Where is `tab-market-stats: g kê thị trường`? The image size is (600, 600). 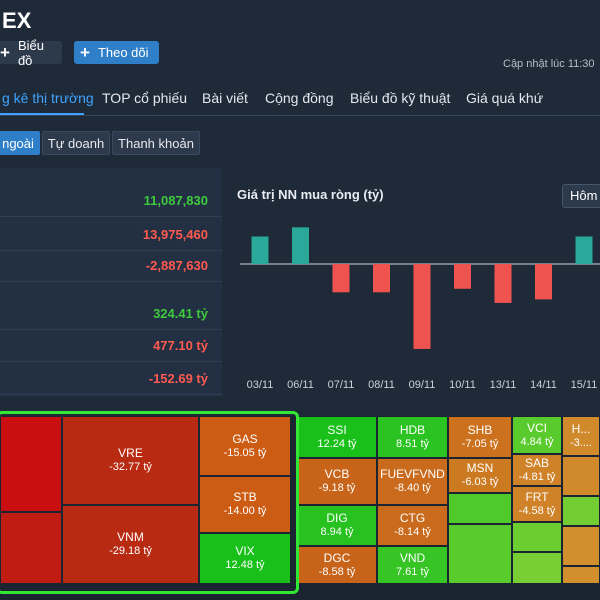
tab-market-stats: g kê thị trường is located at coordinates (48, 98).